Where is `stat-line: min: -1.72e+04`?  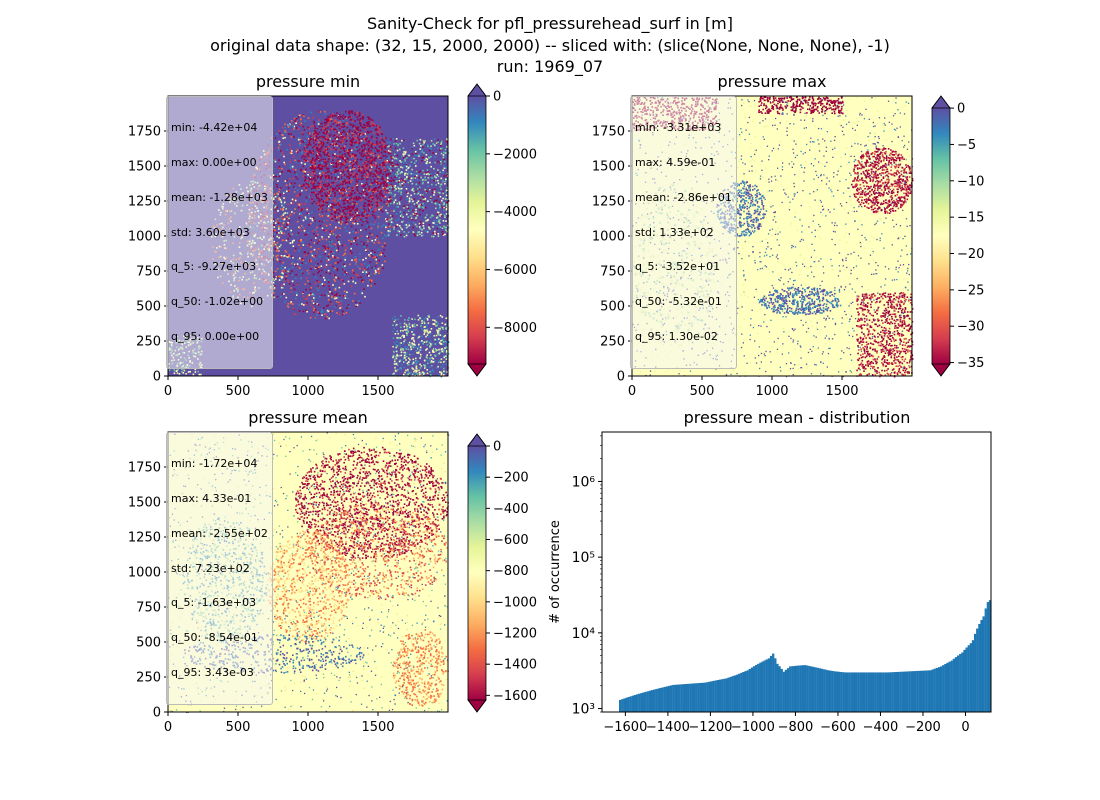 stat-line: min: -1.72e+04 is located at coordinates (214, 464).